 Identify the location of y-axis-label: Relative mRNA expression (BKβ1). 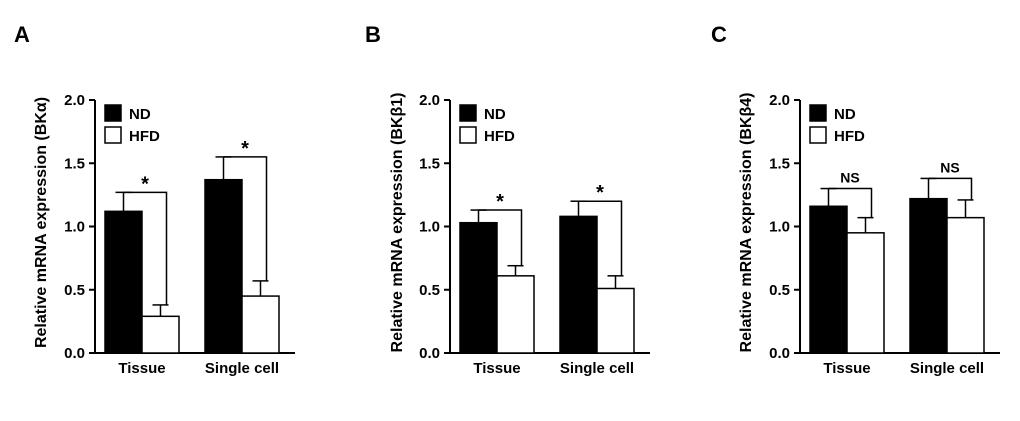
(397, 223).